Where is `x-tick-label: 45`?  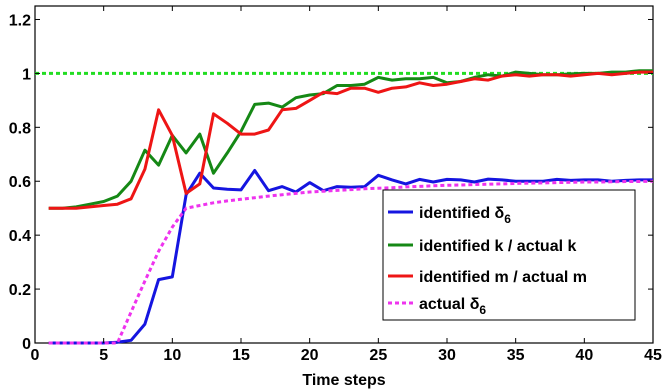 x-tick-label: 45 is located at coordinates (653, 355).